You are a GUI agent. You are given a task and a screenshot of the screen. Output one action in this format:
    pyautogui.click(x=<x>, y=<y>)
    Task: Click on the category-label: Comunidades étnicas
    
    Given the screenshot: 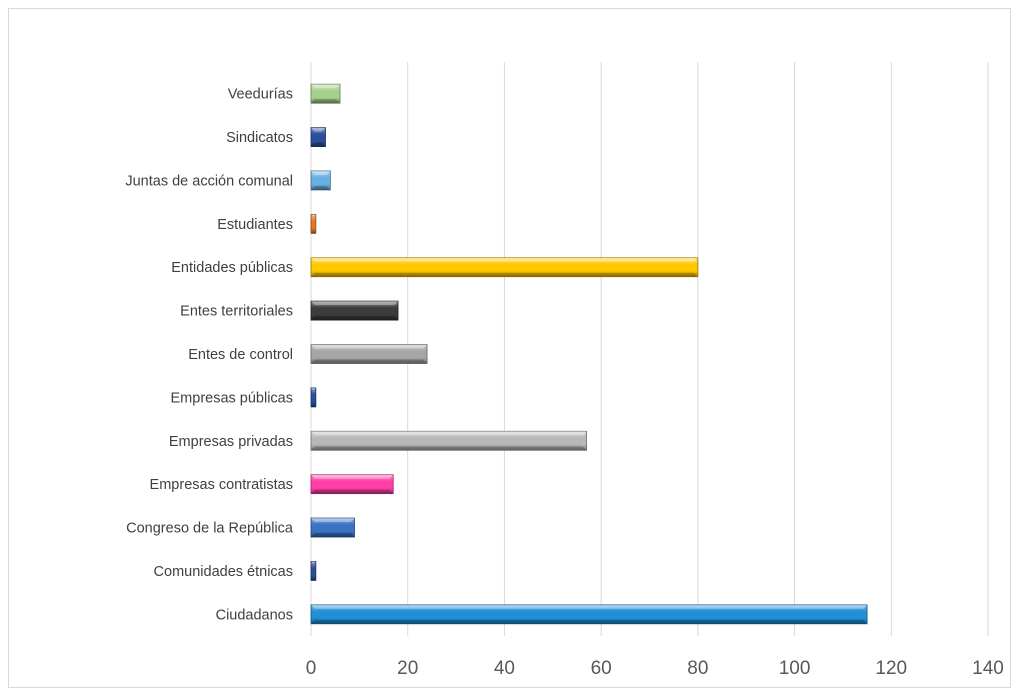 What is the action you would take?
    pyautogui.click(x=223, y=572)
    